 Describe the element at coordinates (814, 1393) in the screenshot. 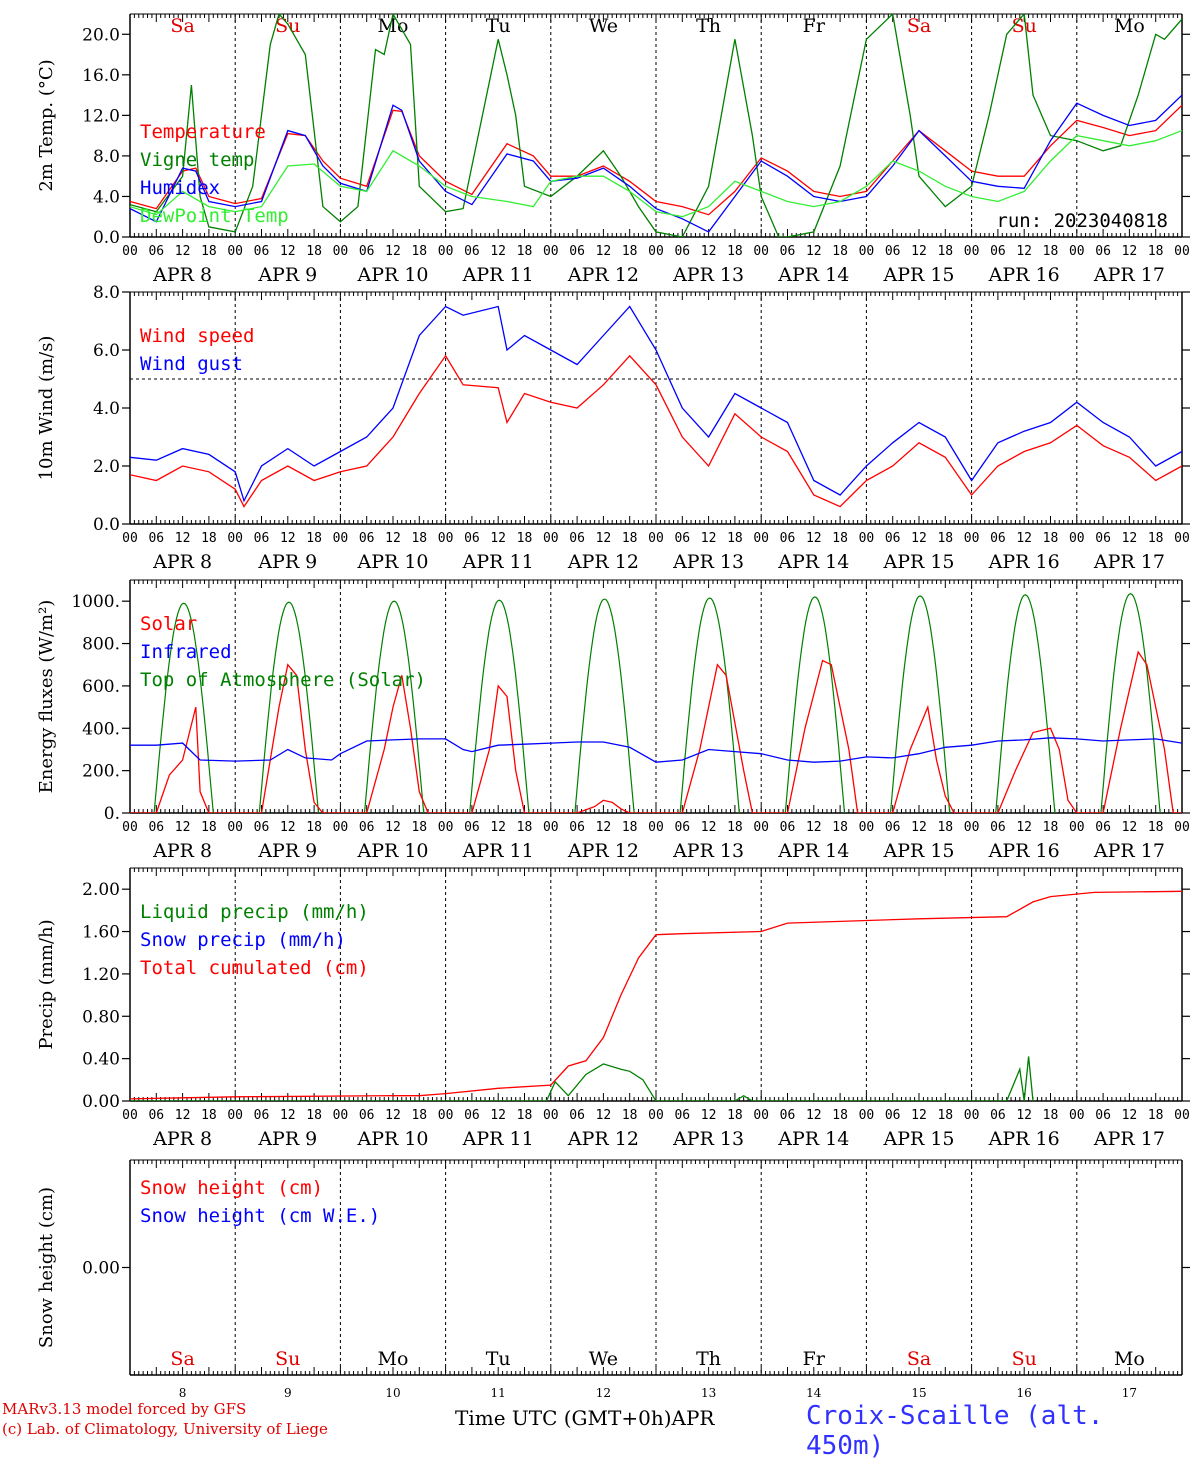

I see `day-number: 14` at that location.